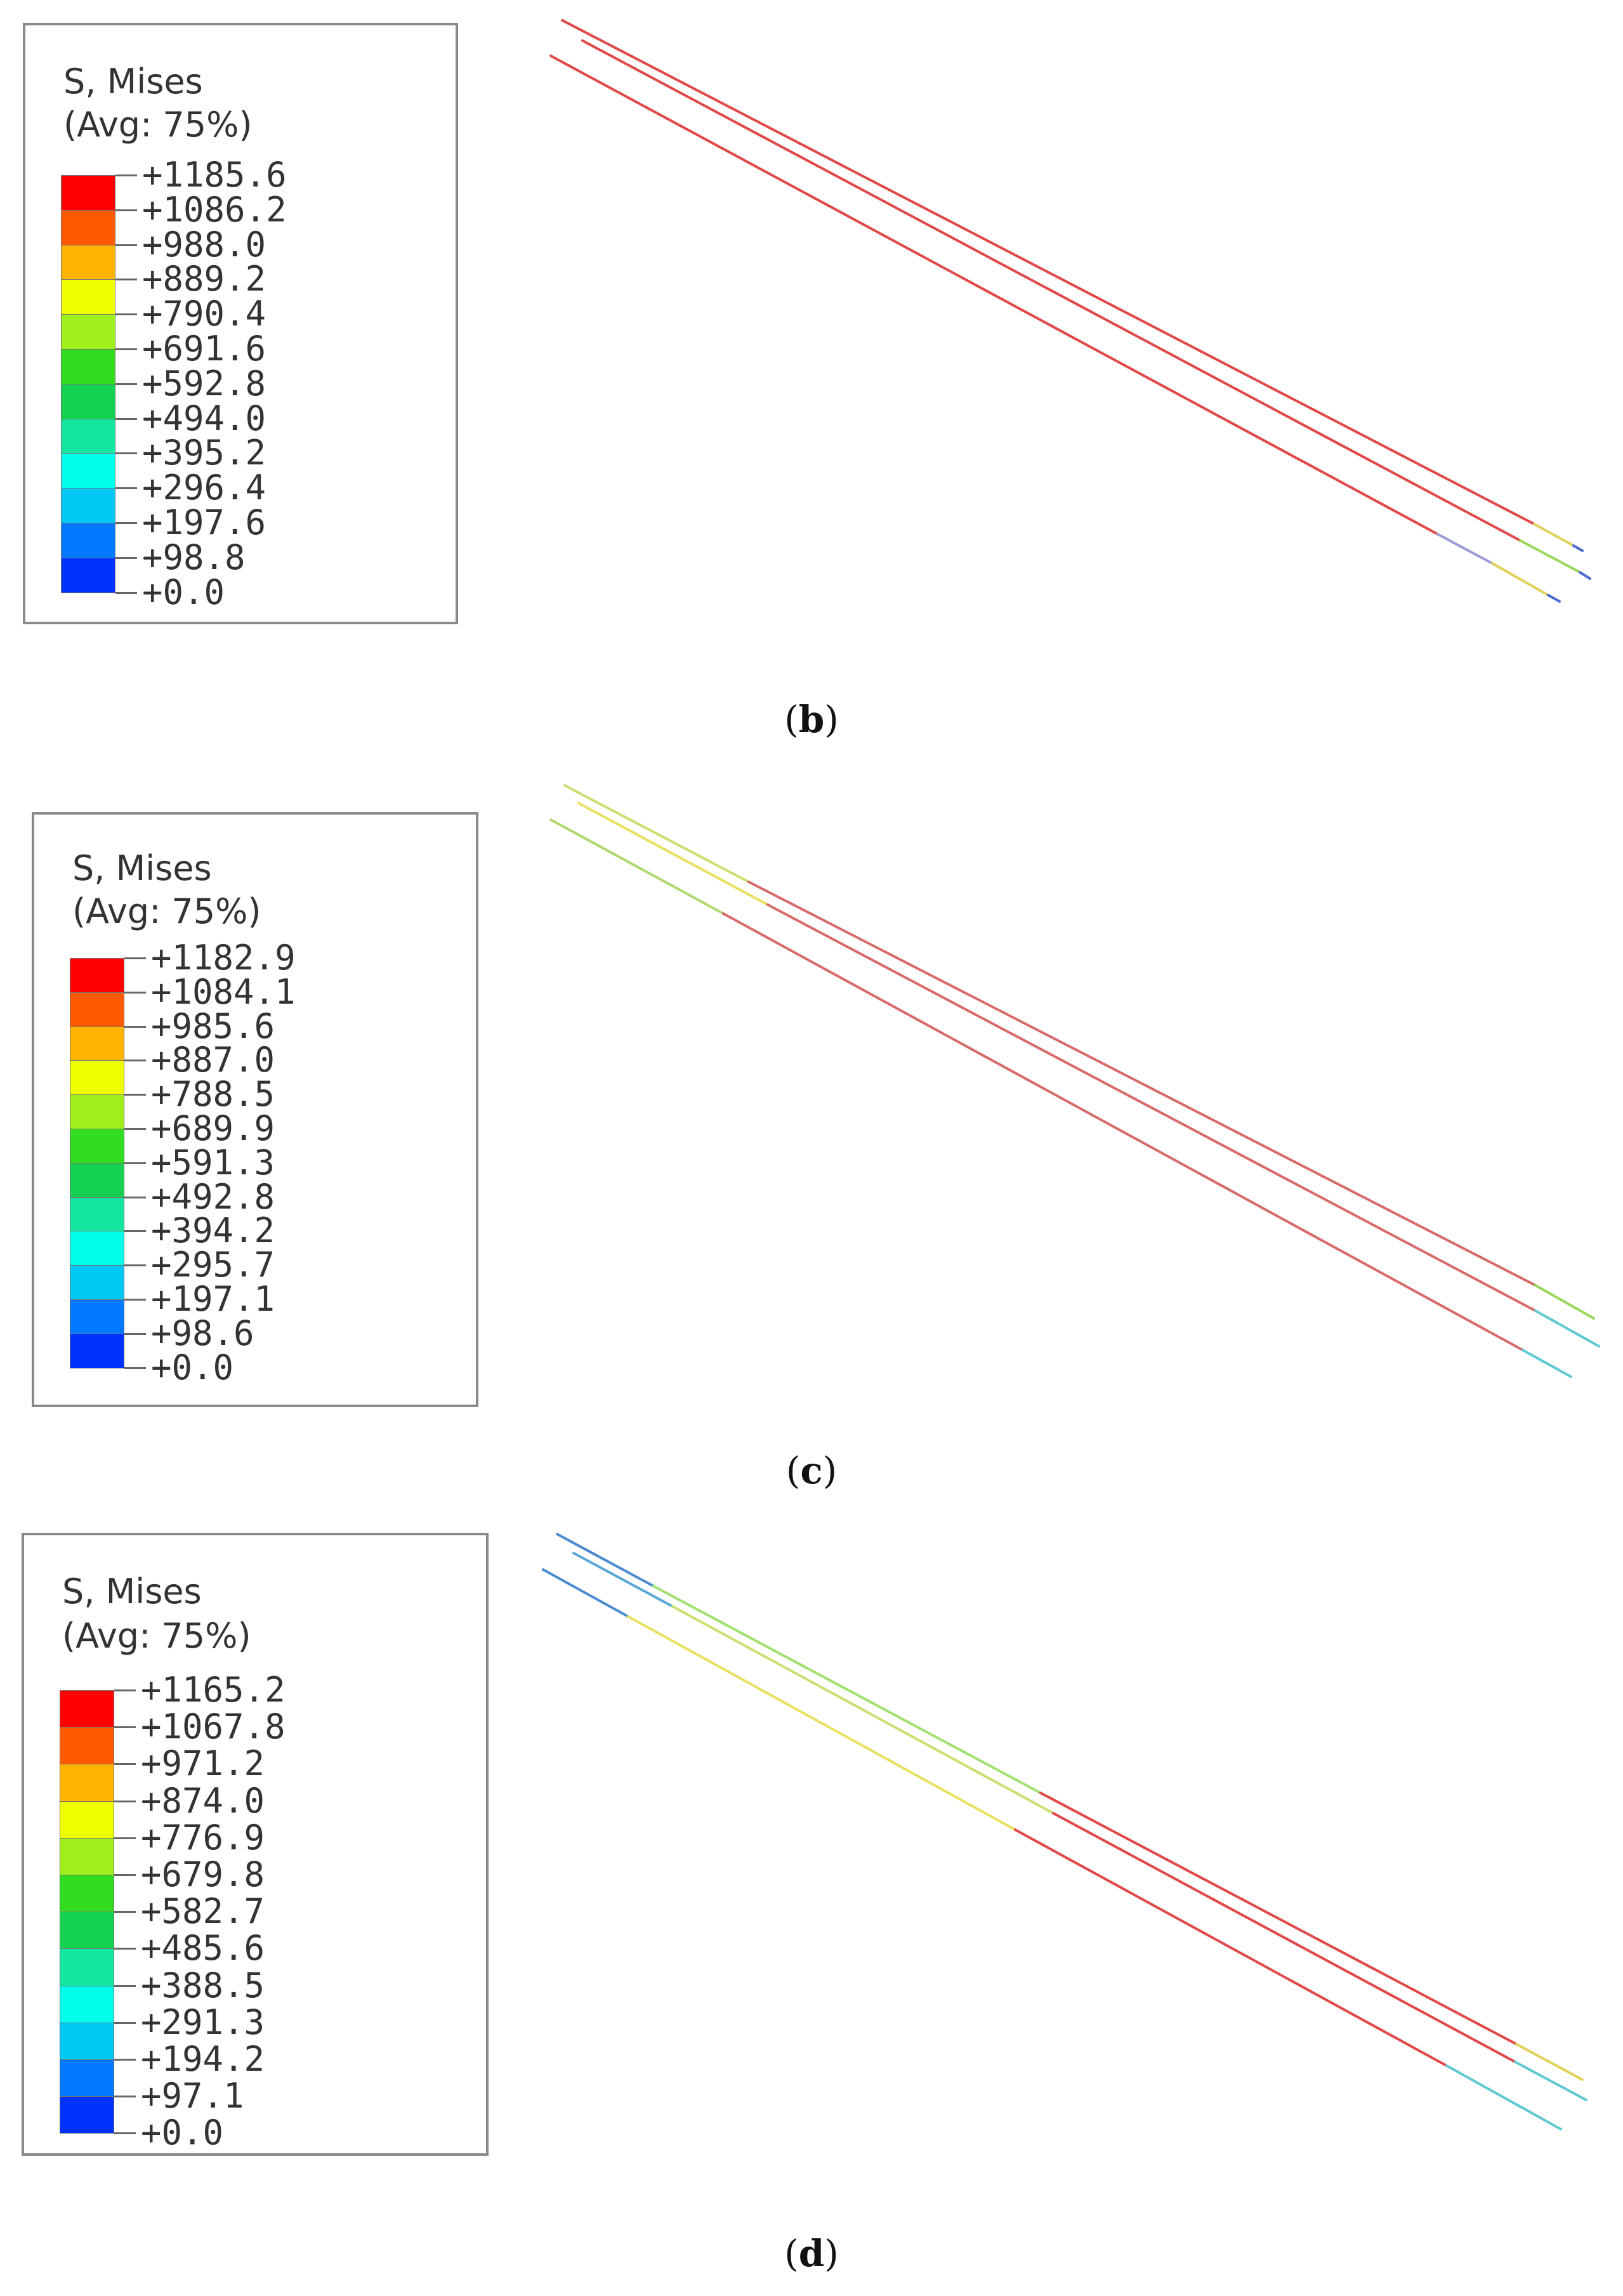 The height and width of the screenshot is (2296, 1623). What do you see at coordinates (213, 1196) in the screenshot?
I see `legend-value: +492.8` at bounding box center [213, 1196].